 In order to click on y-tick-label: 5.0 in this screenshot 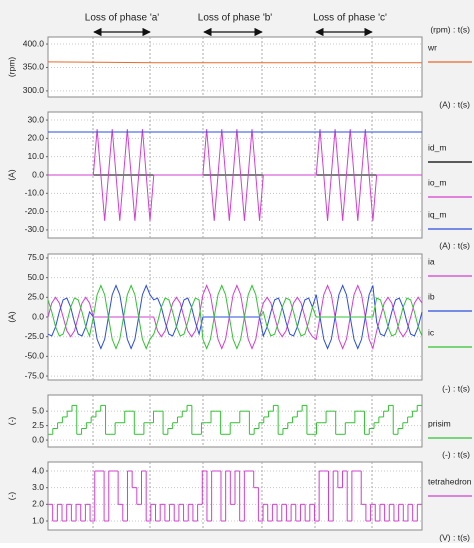, I will do `click(38, 410)`.